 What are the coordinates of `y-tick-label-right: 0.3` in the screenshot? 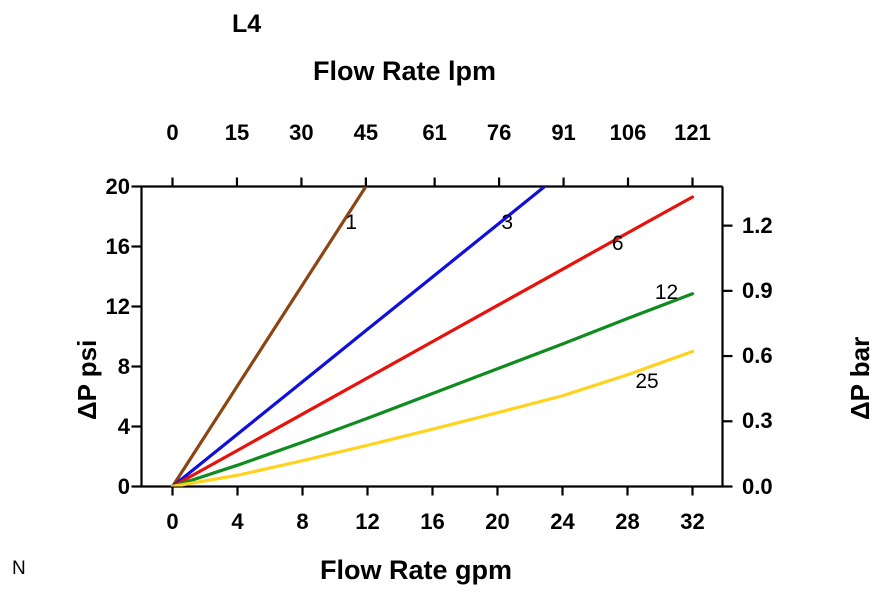 It's located at (757, 421).